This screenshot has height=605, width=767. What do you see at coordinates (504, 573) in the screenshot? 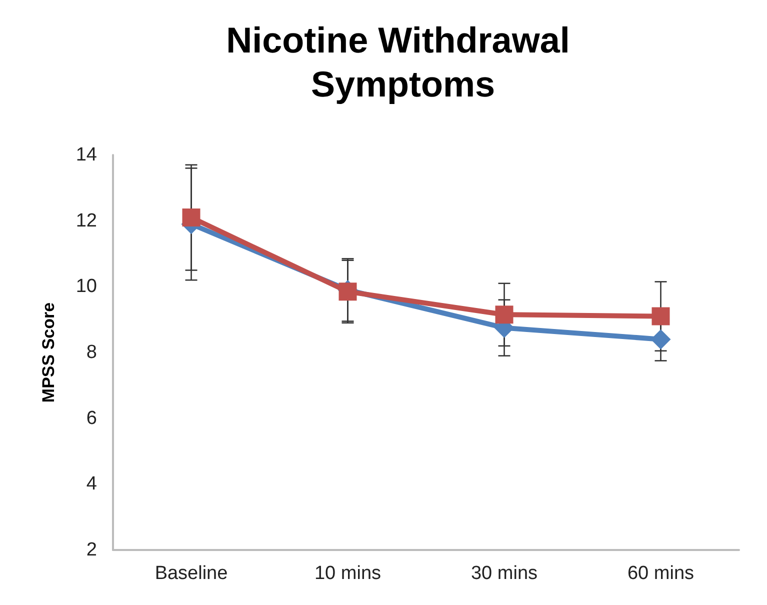
I see `x-tick-label: 30 mins` at bounding box center [504, 573].